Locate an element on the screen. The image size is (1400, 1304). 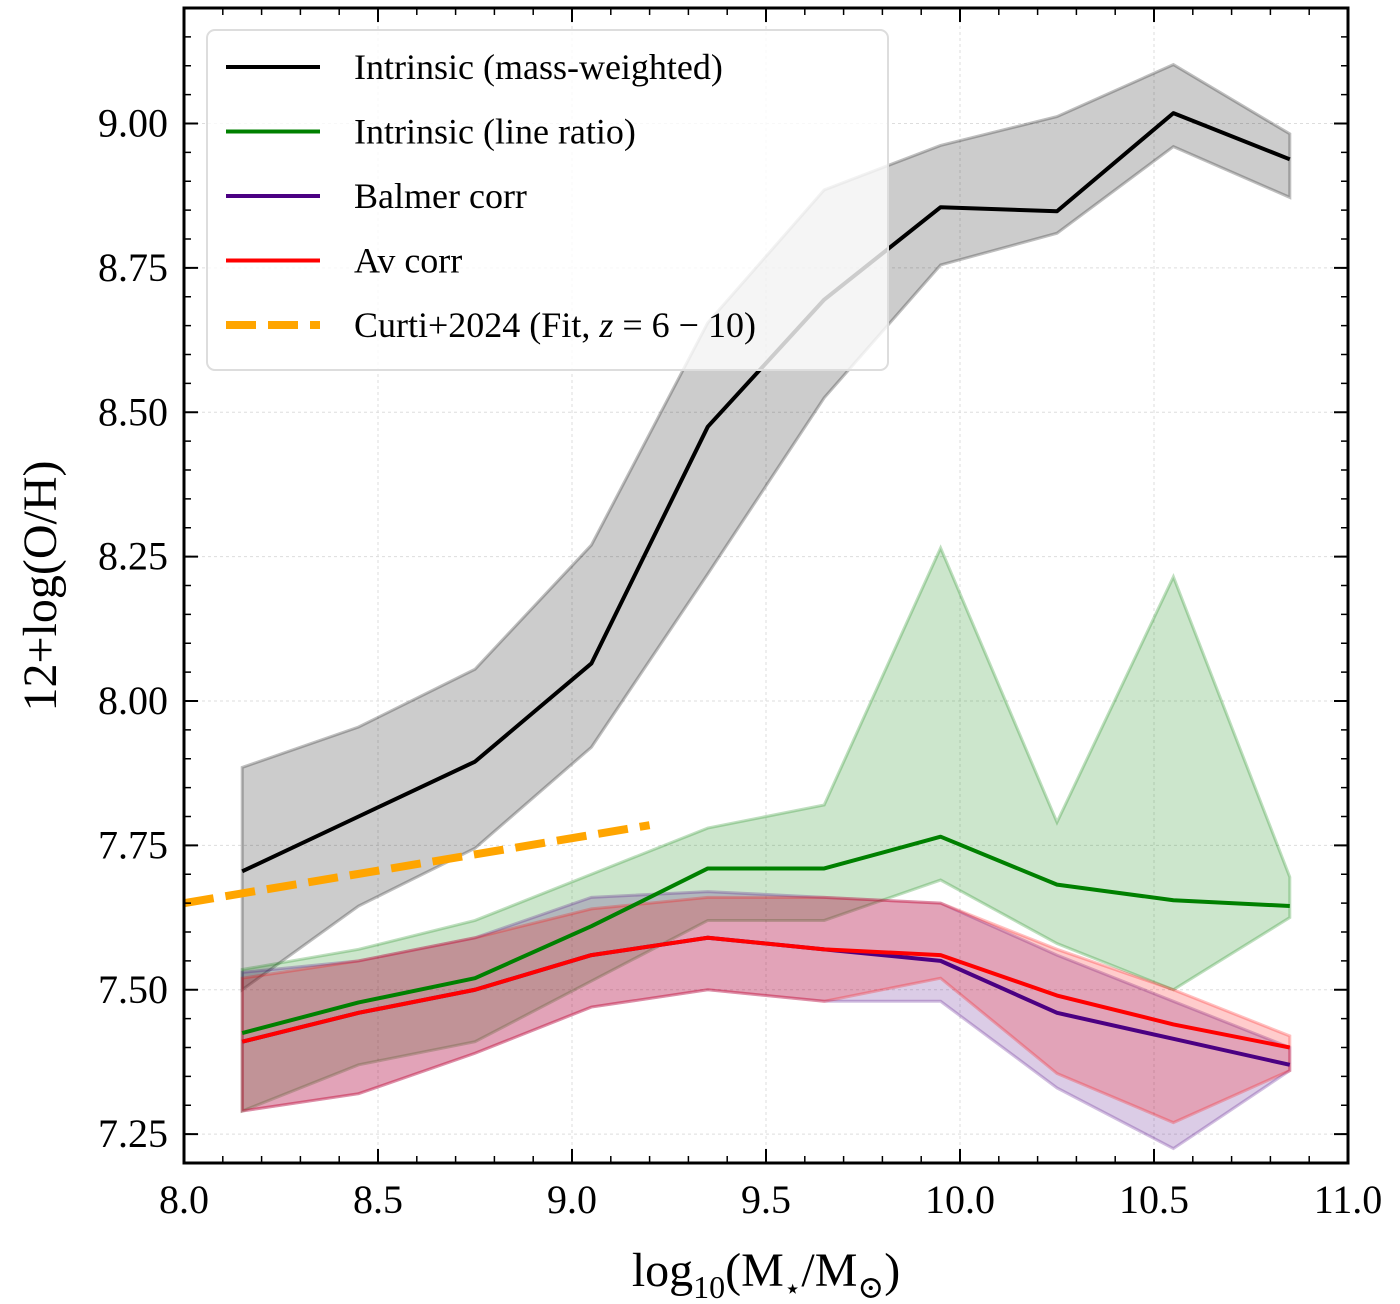
x-axis-title-mid: /M is located at coordinates (829, 1270).